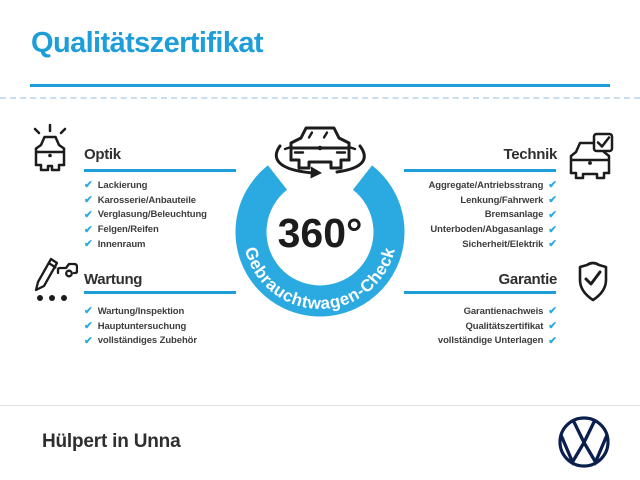  I want to click on check-item: ✔ Karosserie/Anbauteile, so click(160, 200).